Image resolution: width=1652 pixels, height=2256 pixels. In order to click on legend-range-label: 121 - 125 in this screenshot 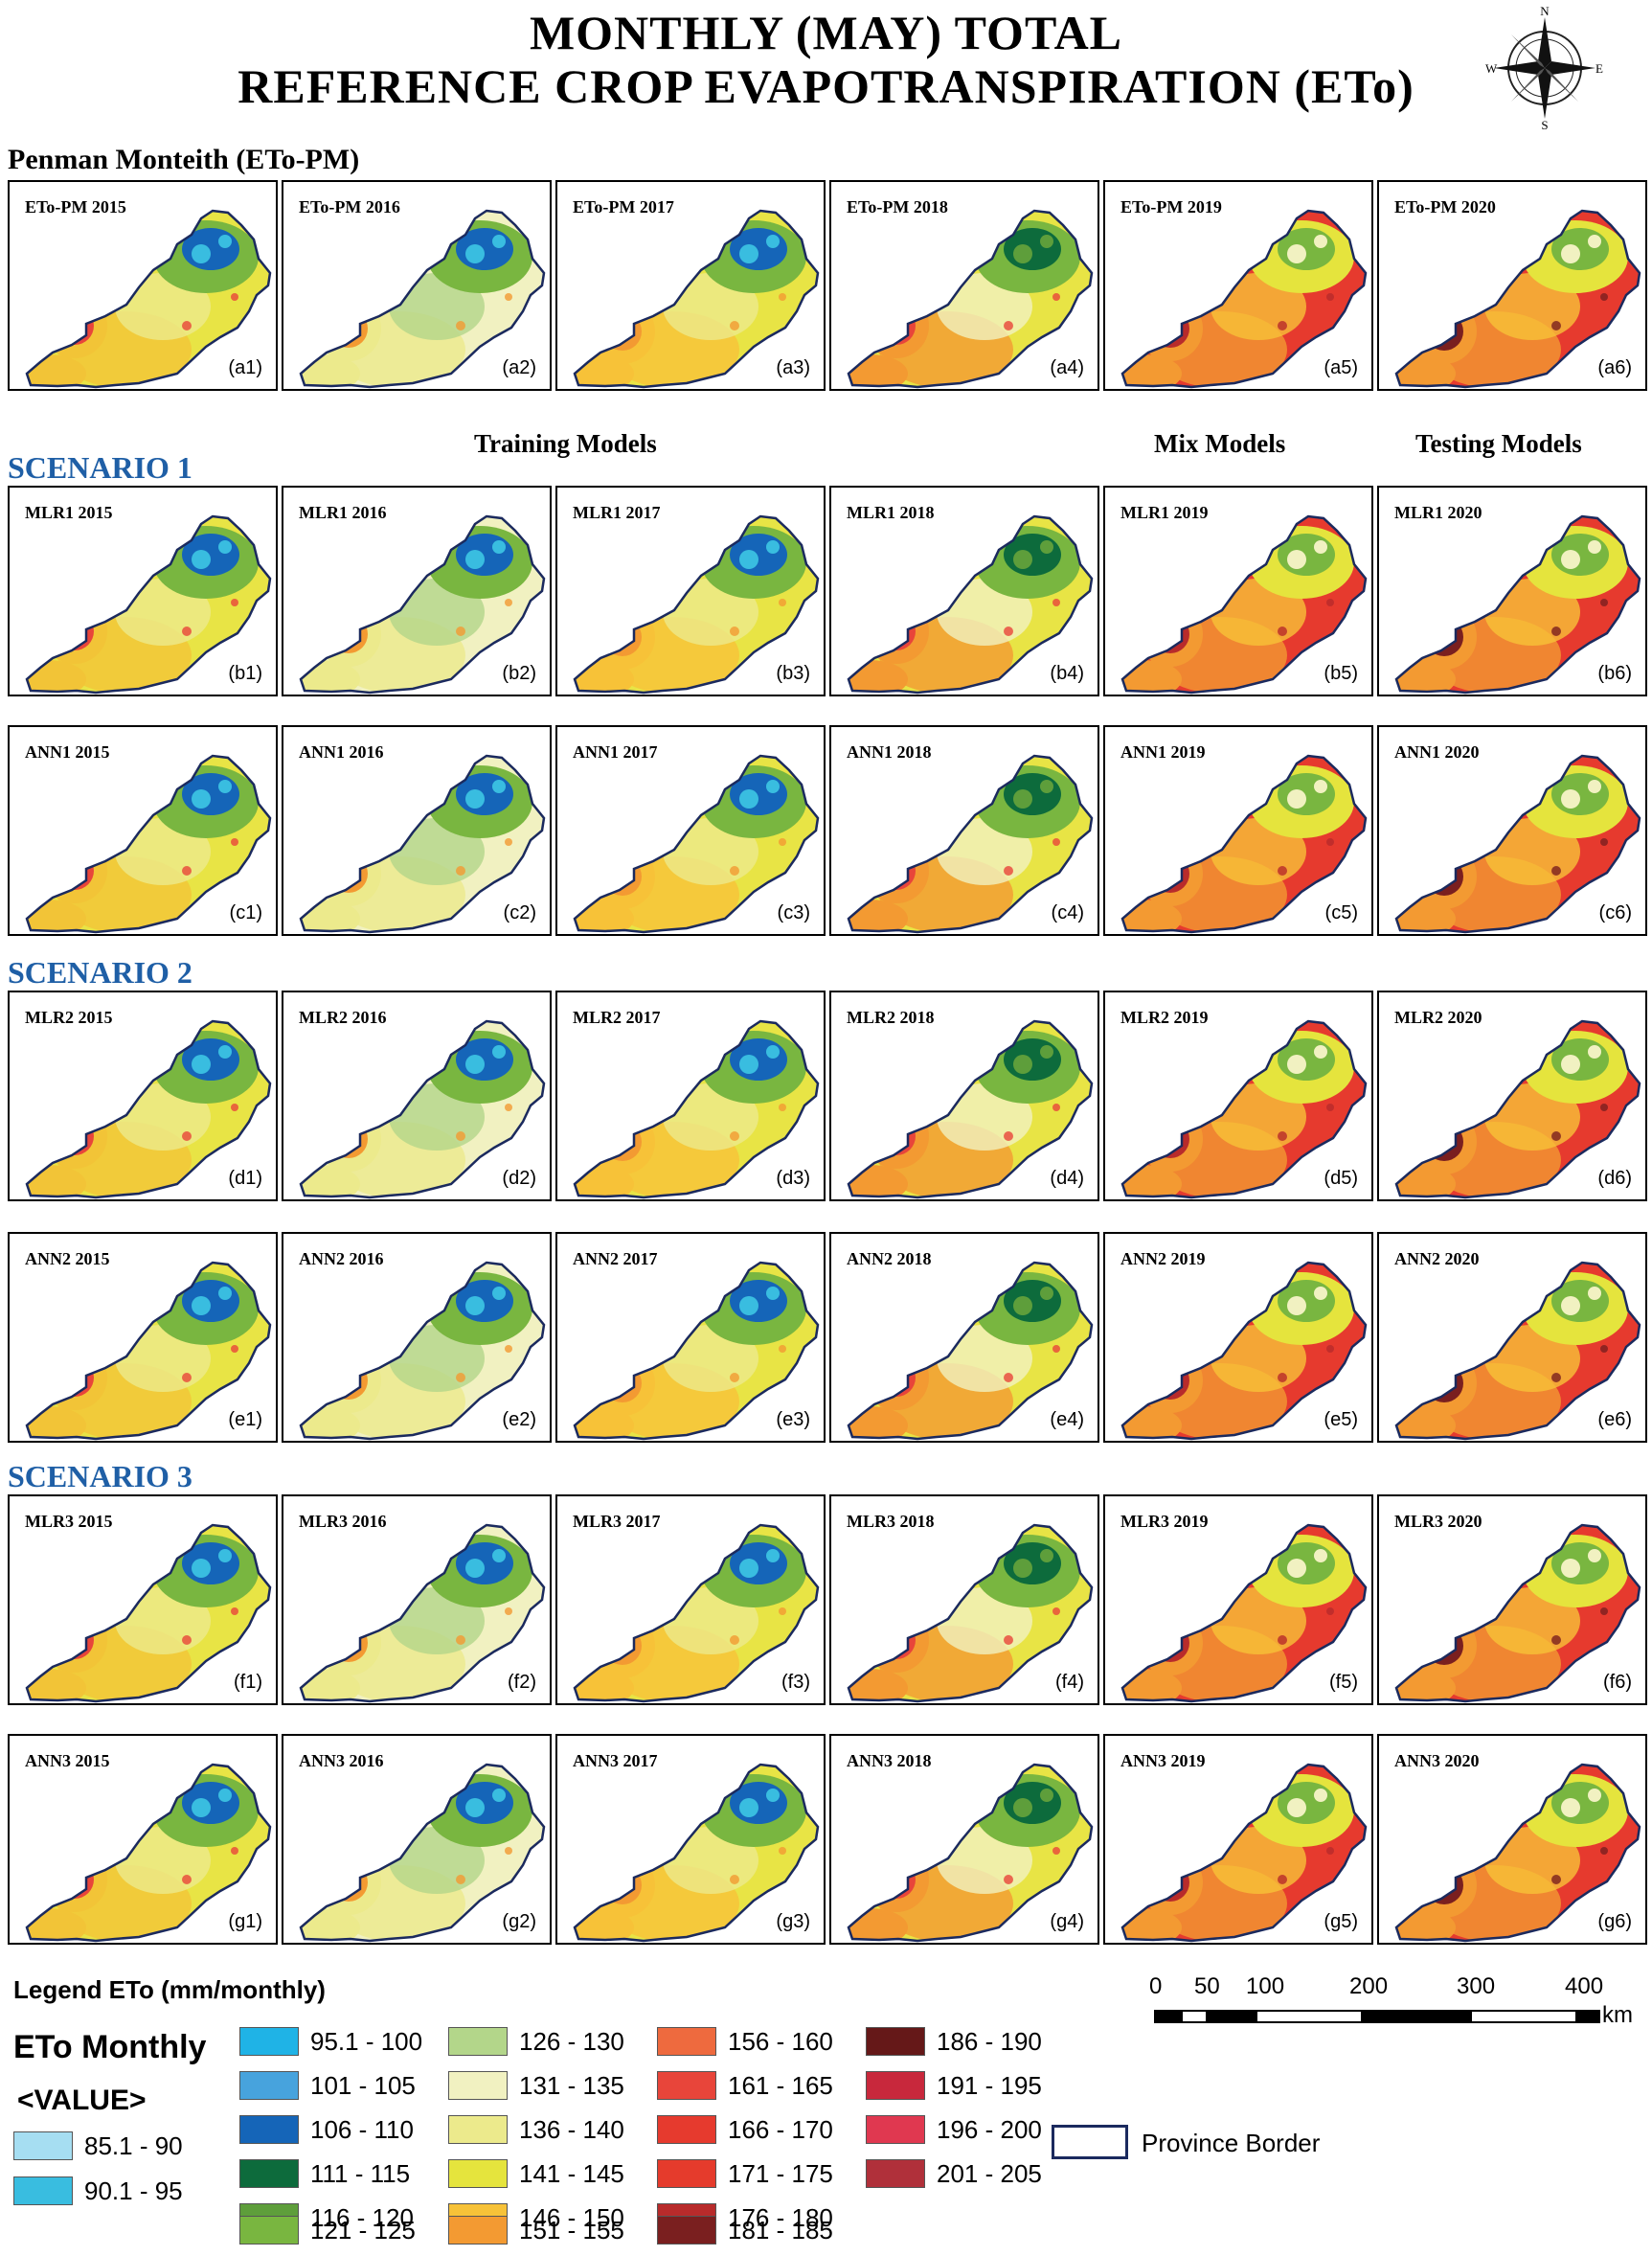, I will do `click(363, 2230)`.